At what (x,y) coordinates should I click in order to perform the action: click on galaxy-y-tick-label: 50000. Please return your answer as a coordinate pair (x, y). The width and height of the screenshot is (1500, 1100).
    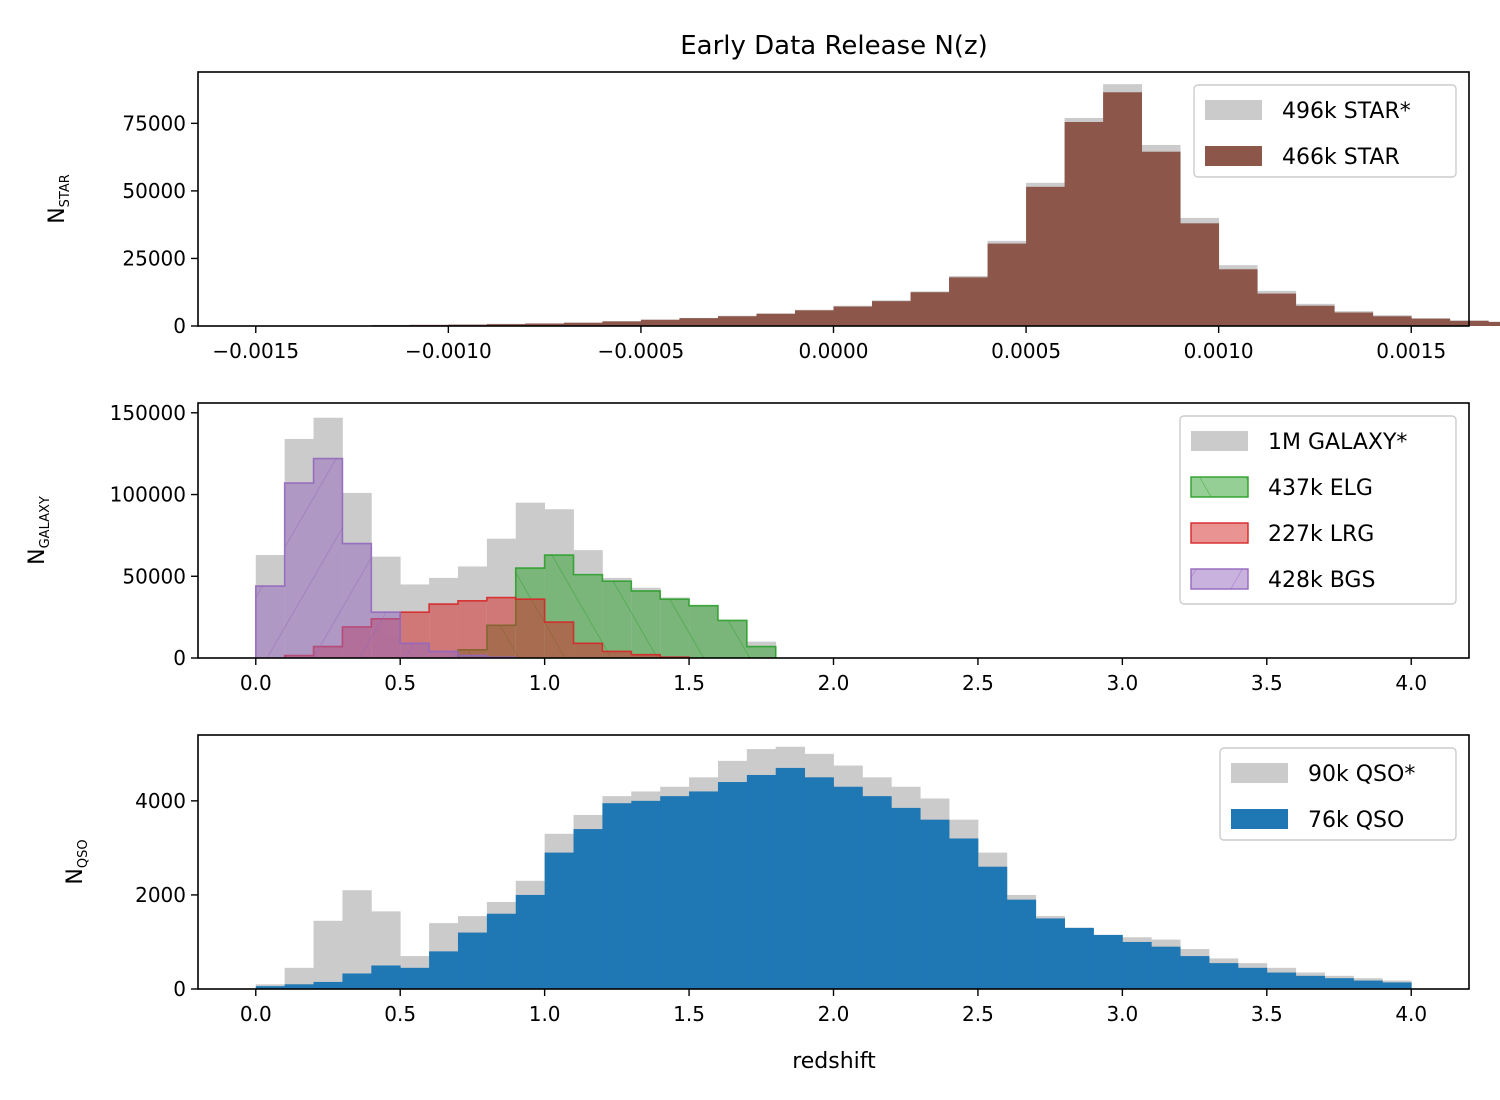
    Looking at the image, I should click on (154, 576).